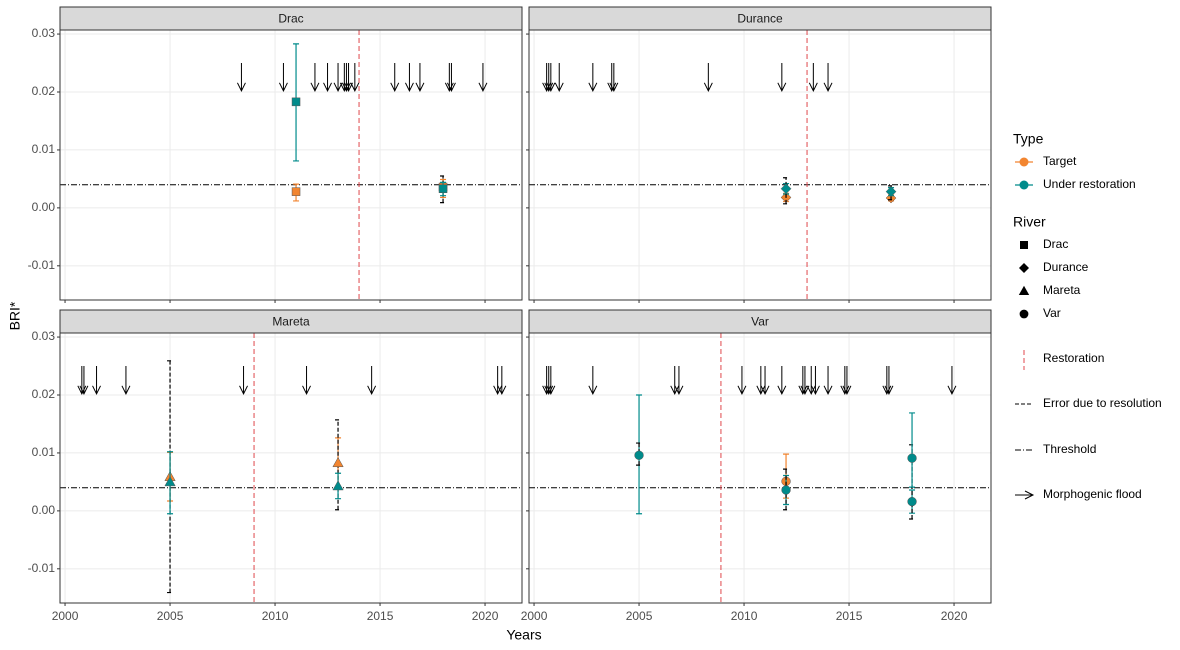 This screenshot has width=1180, height=650. Describe the element at coordinates (1066, 267) in the screenshot. I see `legend-label: Durance` at that location.